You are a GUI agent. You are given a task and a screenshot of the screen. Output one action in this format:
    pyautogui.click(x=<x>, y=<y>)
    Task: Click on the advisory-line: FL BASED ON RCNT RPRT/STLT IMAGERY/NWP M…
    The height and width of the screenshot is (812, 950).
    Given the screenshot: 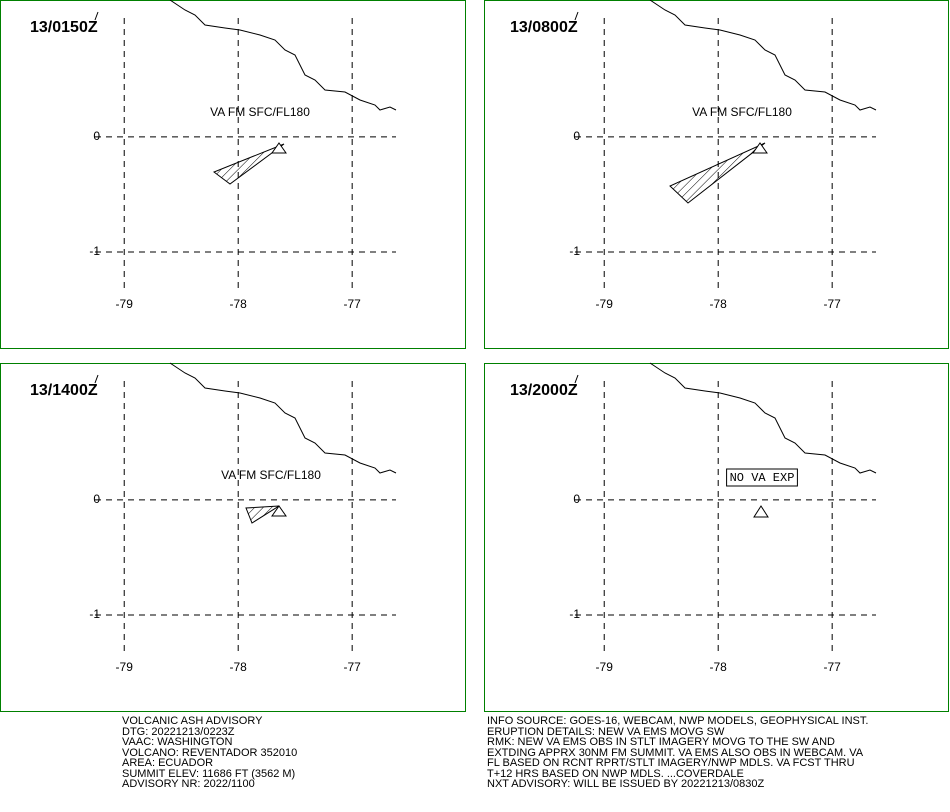 What is the action you would take?
    pyautogui.click(x=671, y=763)
    